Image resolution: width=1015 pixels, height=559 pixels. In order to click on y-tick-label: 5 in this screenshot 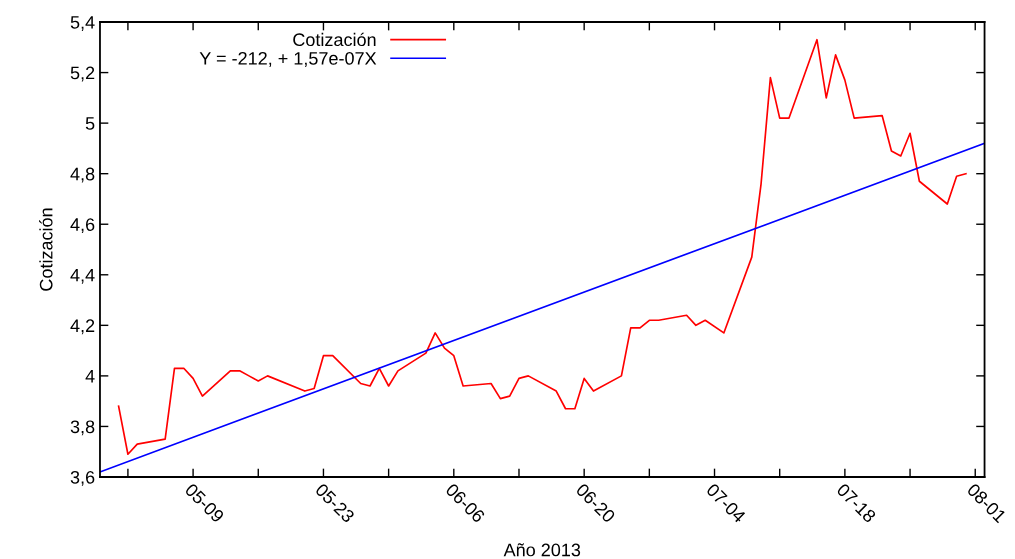, I will do `click(90, 123)`.